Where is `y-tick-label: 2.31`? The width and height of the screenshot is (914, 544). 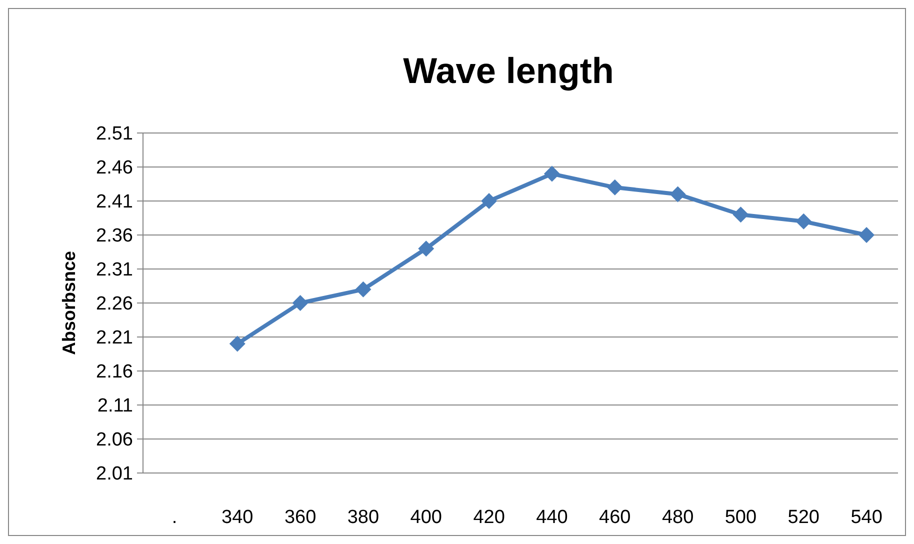 y-tick-label: 2.31 is located at coordinates (114, 270).